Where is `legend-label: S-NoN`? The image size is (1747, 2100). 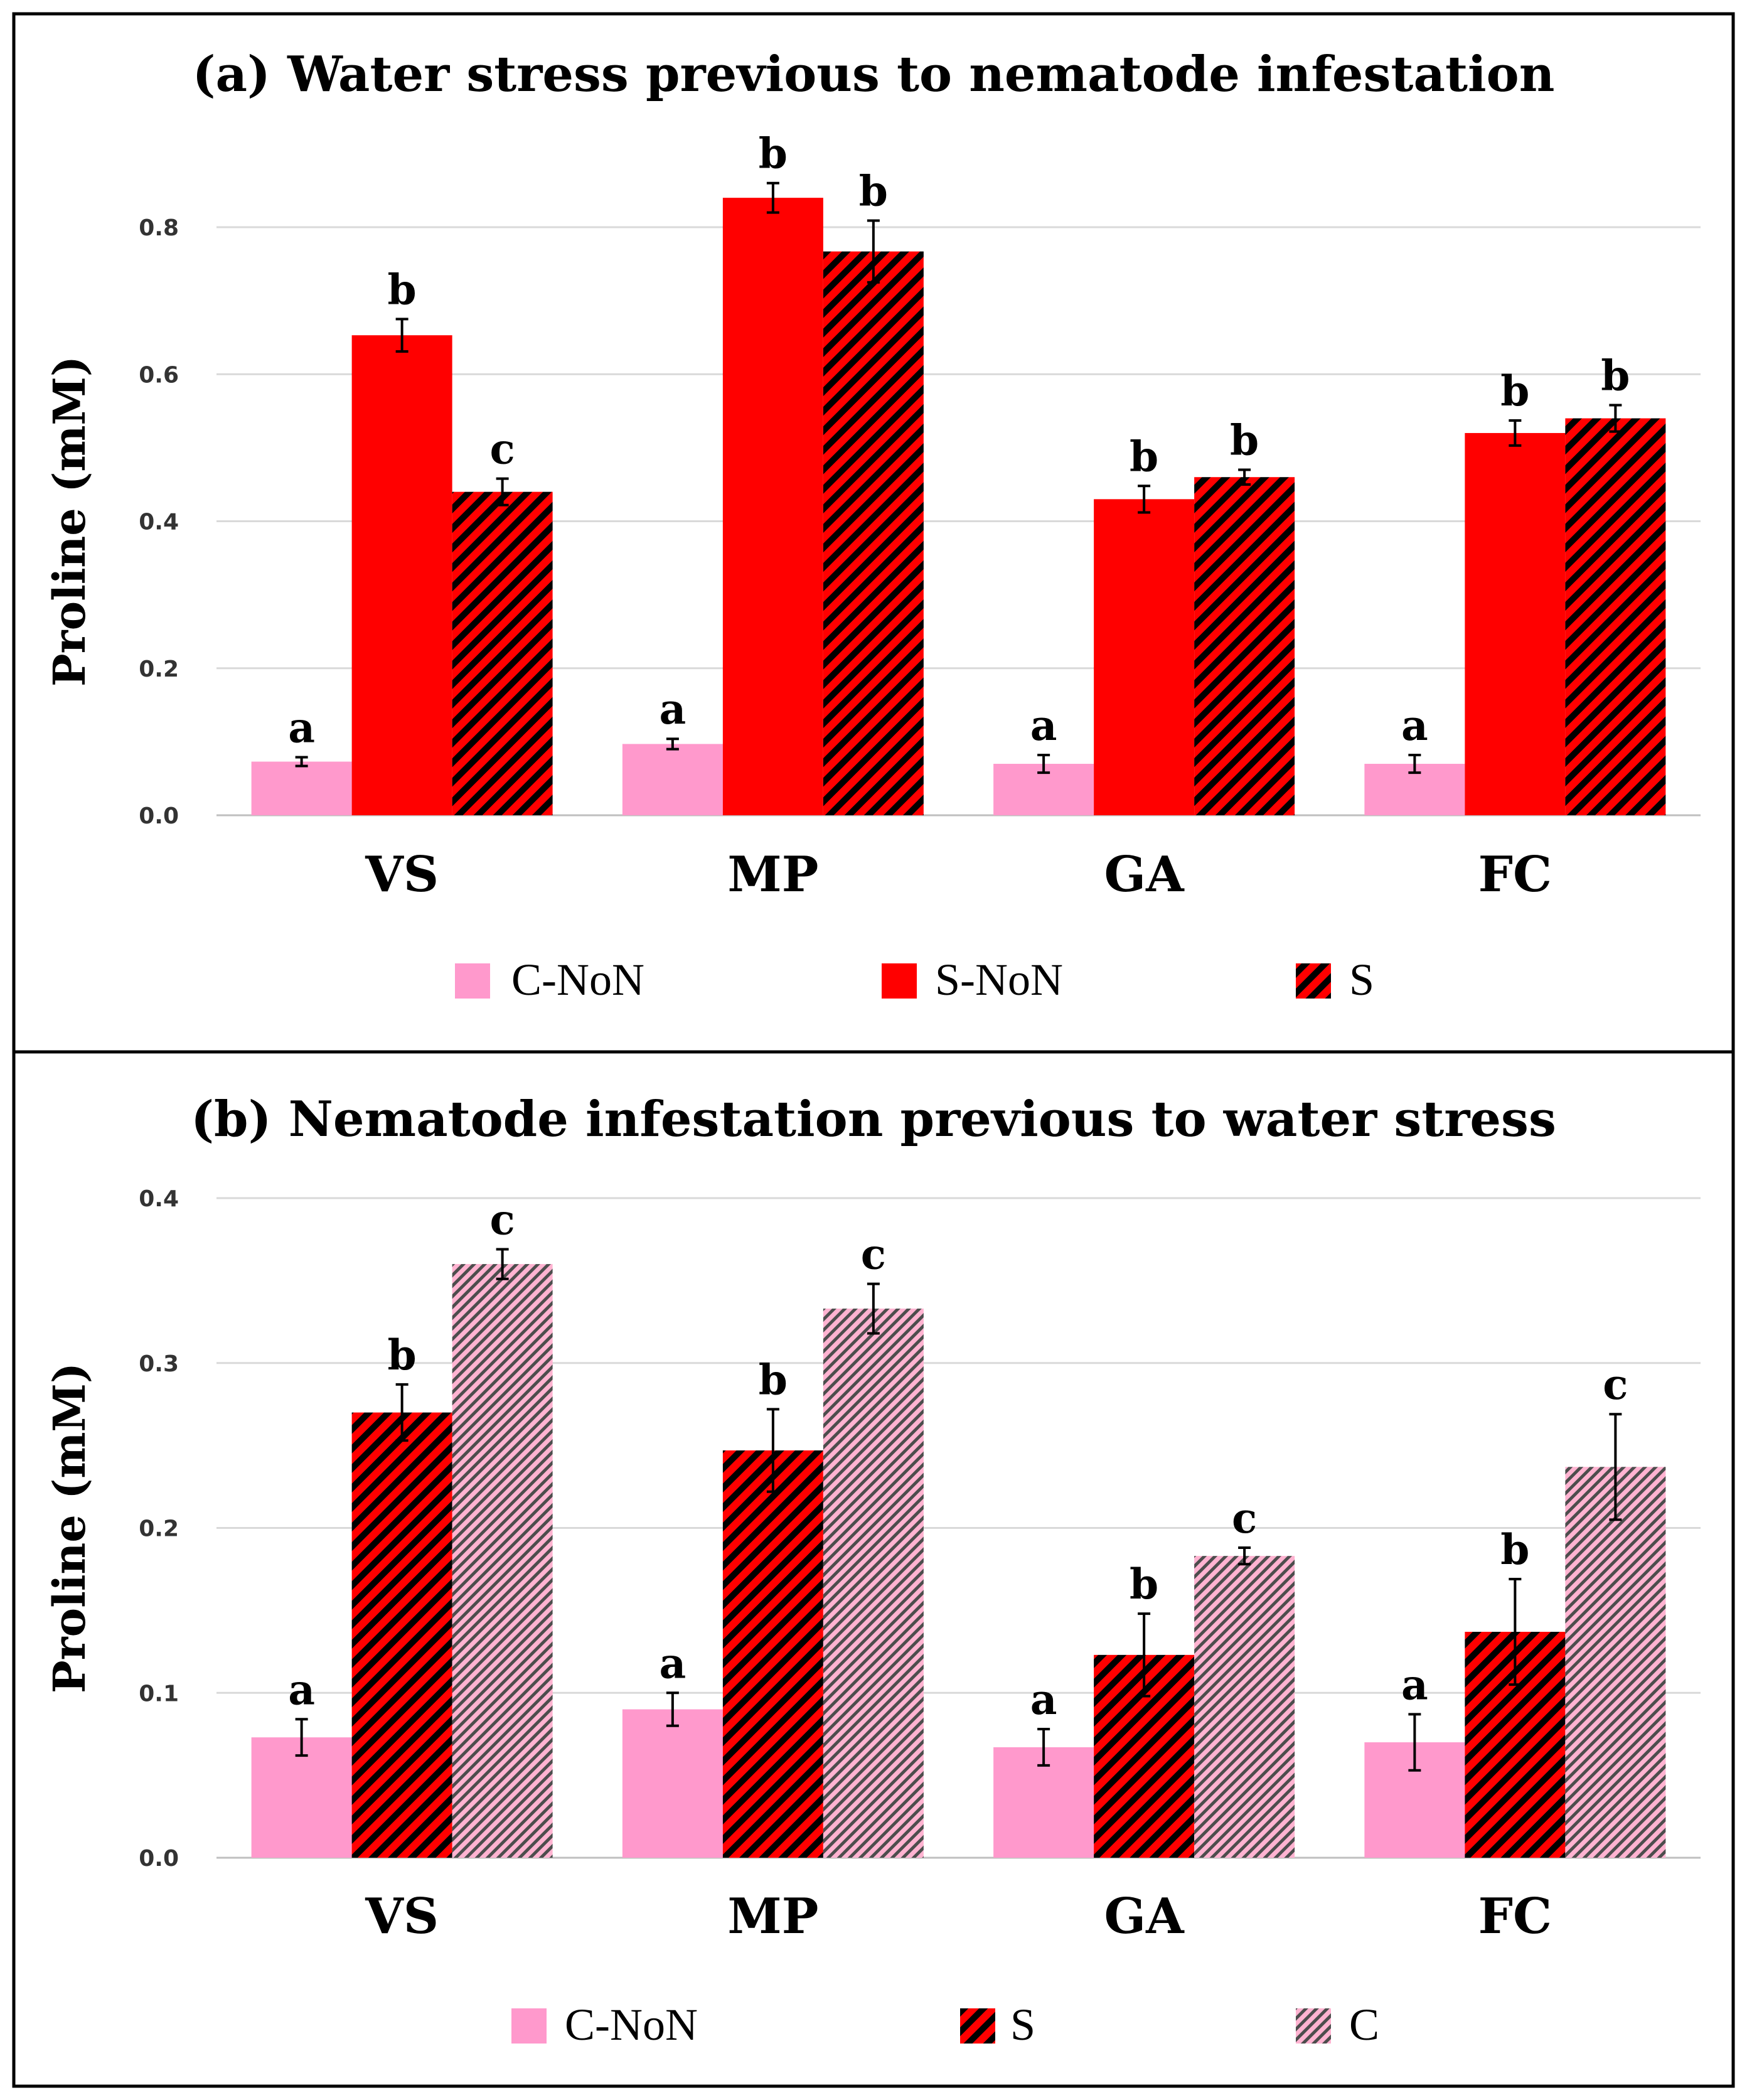
legend-label: S-NoN is located at coordinates (999, 980).